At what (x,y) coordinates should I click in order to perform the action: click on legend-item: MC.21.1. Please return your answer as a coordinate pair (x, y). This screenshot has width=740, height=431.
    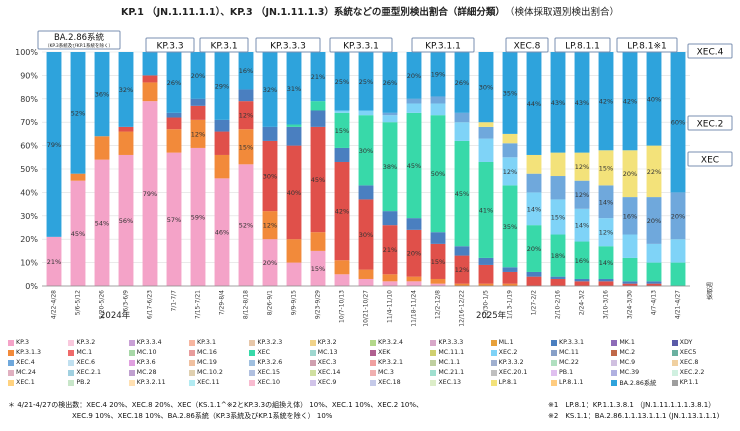
    Looking at the image, I should click on (460, 372).